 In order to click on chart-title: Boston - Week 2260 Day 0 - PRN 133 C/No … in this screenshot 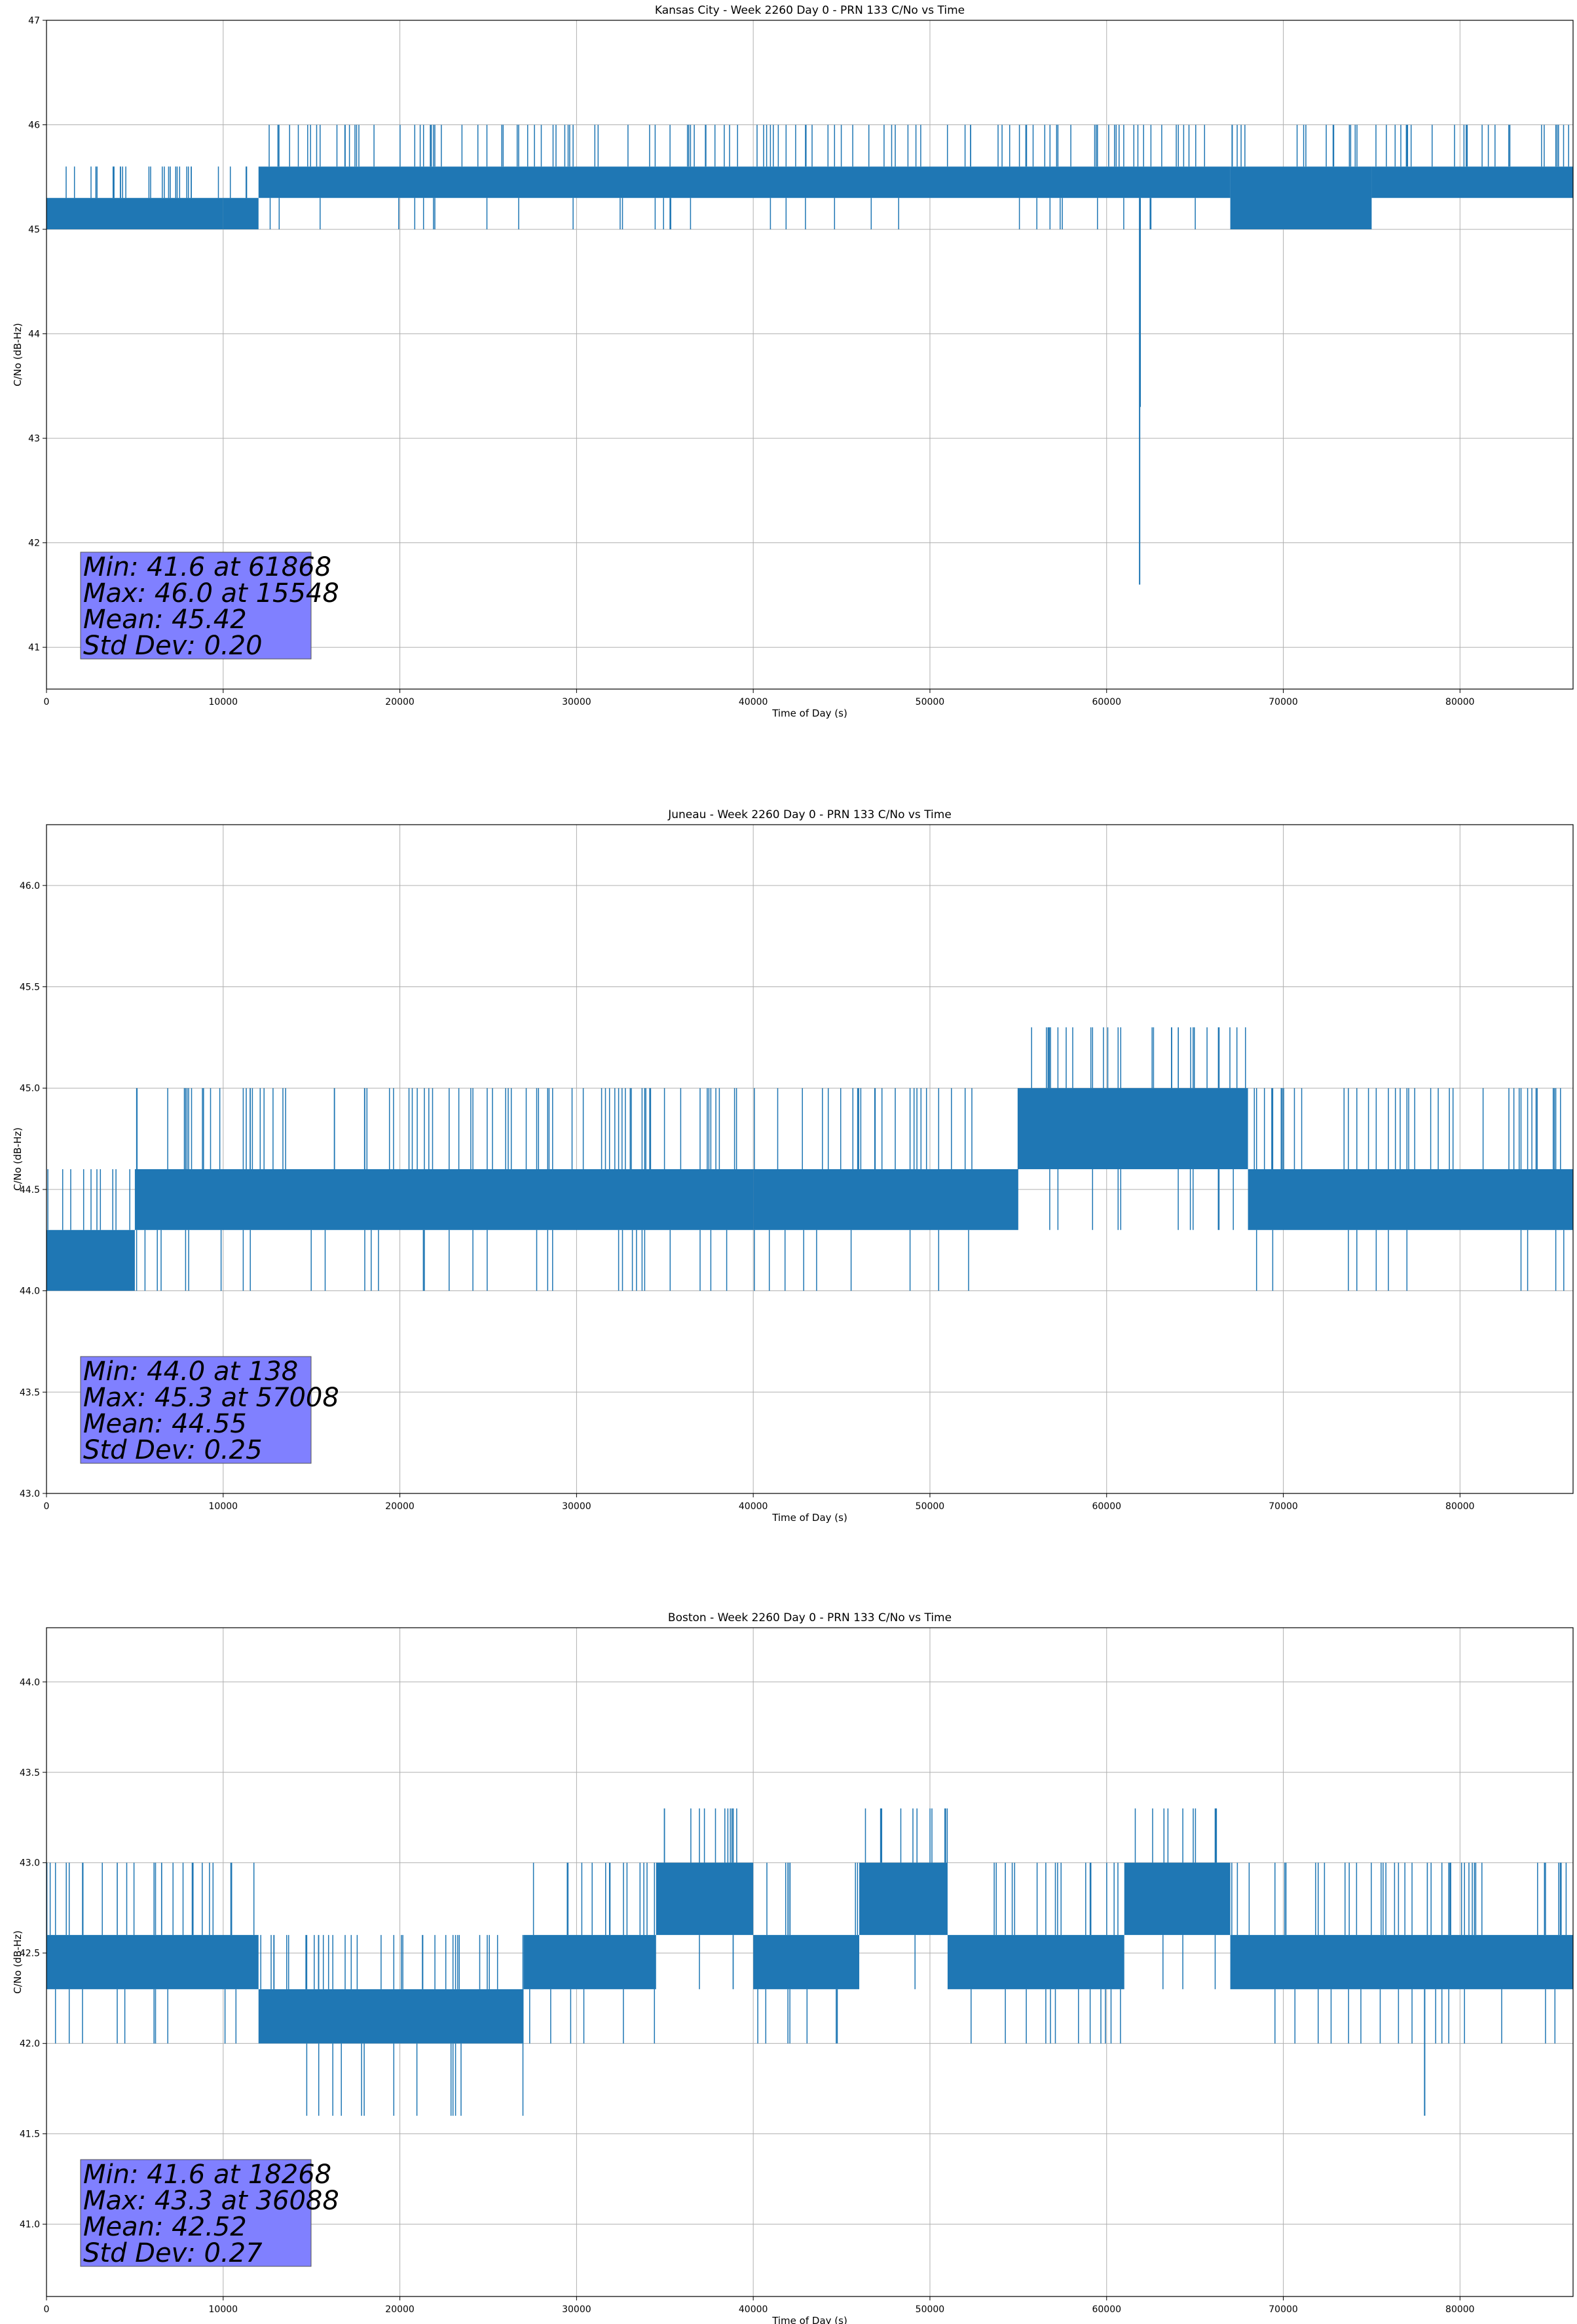, I will do `click(810, 1617)`.